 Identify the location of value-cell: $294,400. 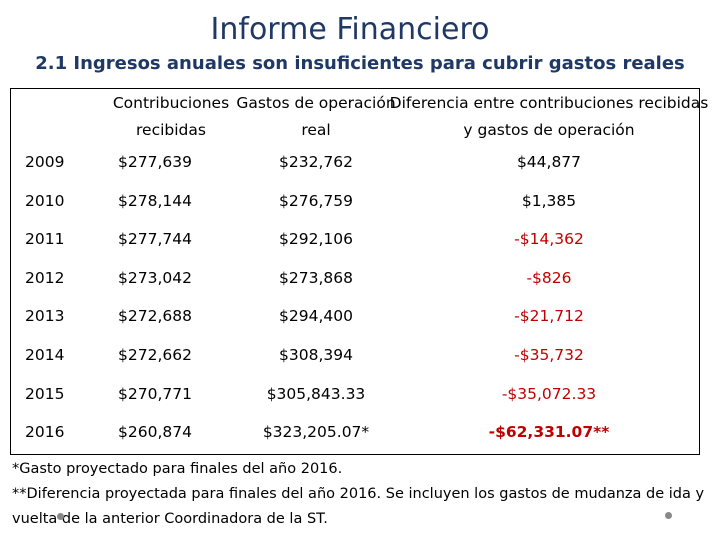
(316, 316).